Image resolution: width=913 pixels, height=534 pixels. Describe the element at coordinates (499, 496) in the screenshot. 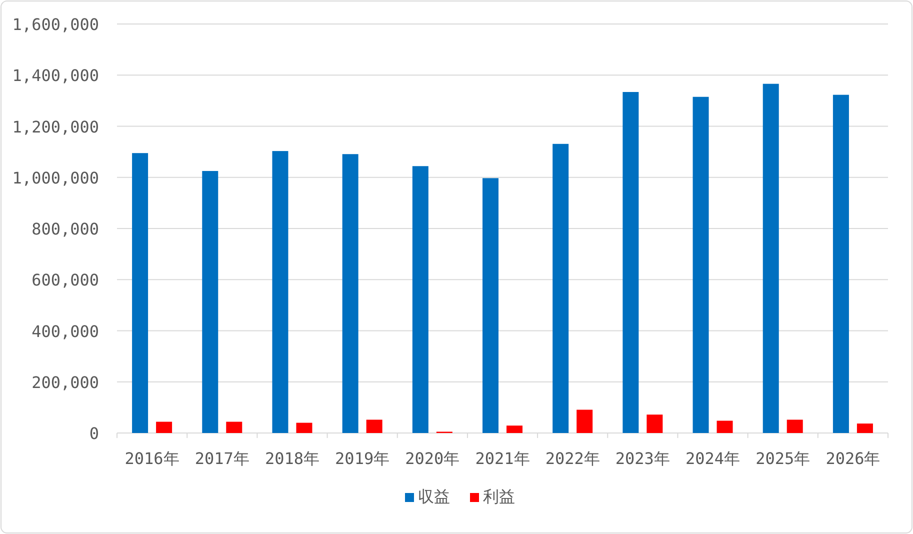

I see `legend-label: 利益` at that location.